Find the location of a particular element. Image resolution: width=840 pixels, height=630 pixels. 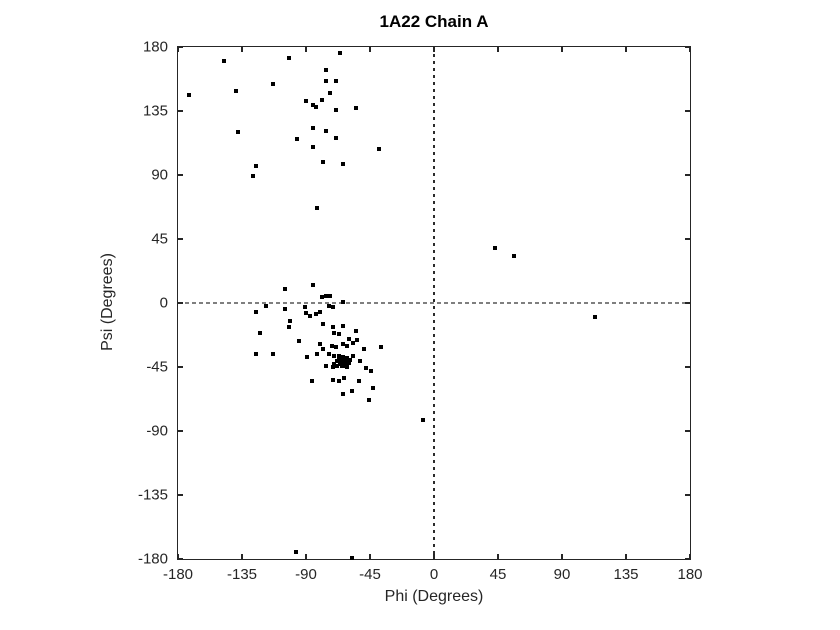

y-tick-label: 0 is located at coordinates (163, 303).